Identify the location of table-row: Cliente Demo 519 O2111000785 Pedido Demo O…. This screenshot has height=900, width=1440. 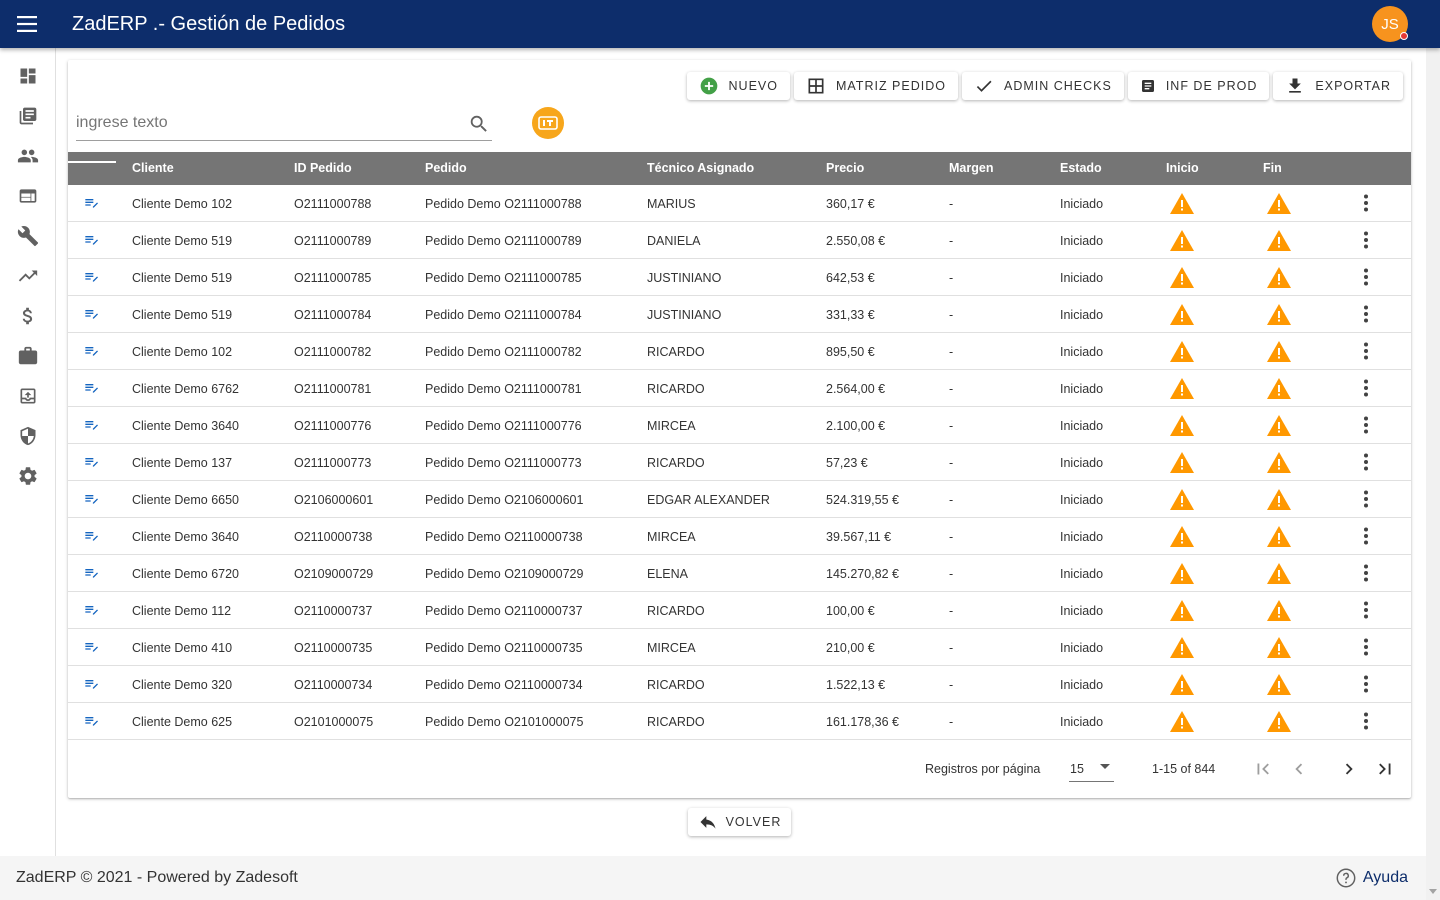
(739, 277).